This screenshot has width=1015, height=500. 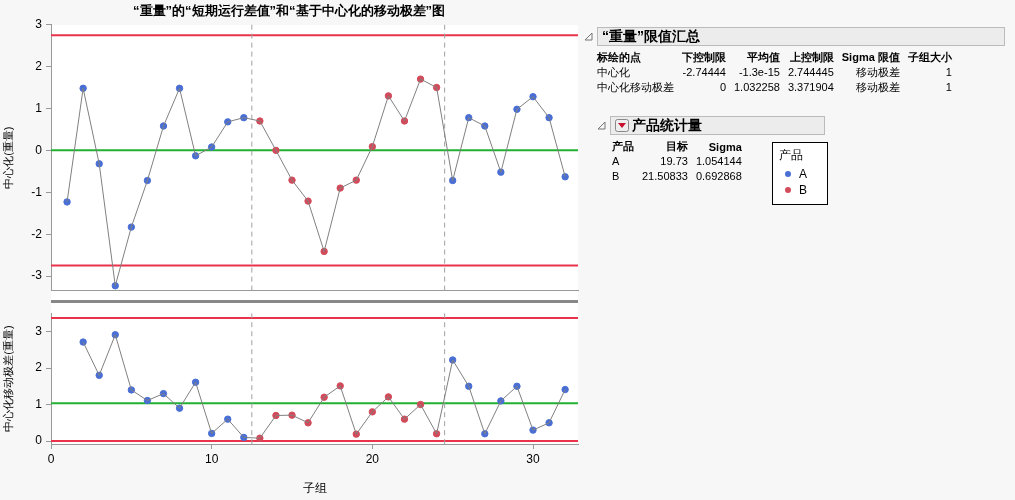 I want to click on text: 产品统计量, so click(x=667, y=125).